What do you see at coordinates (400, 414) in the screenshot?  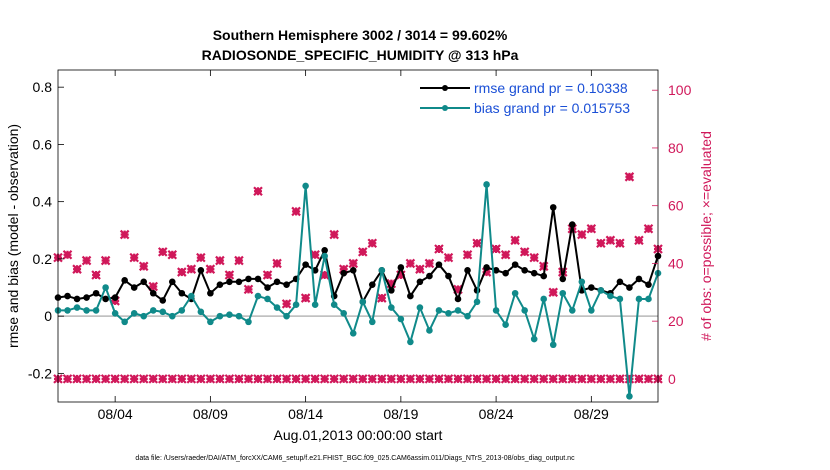 I see `x-tick-label: 08/19` at bounding box center [400, 414].